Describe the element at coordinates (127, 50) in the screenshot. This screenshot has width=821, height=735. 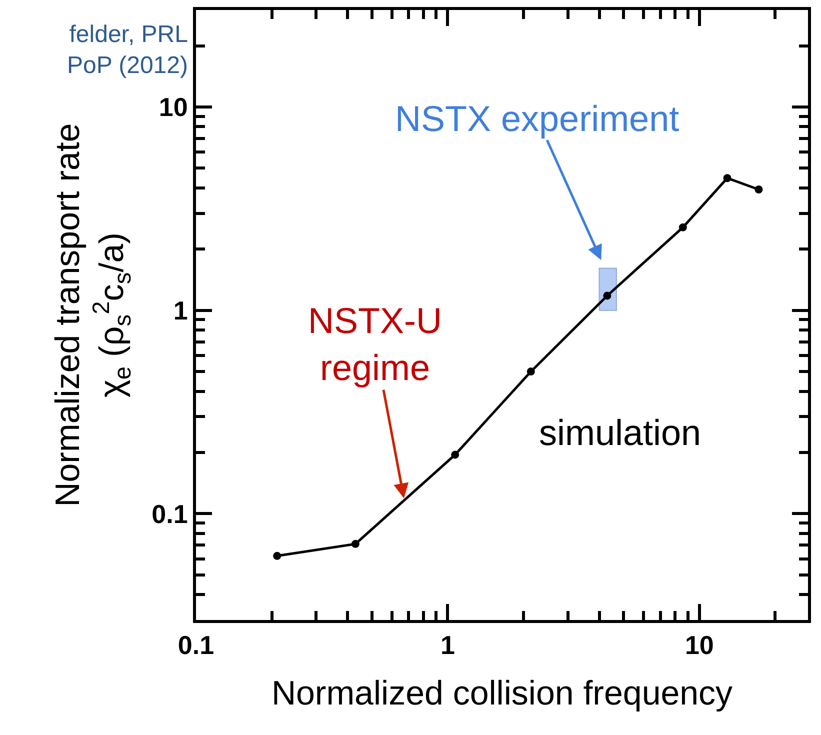
I see `text: felder, PRL PoP (2012)` at that location.